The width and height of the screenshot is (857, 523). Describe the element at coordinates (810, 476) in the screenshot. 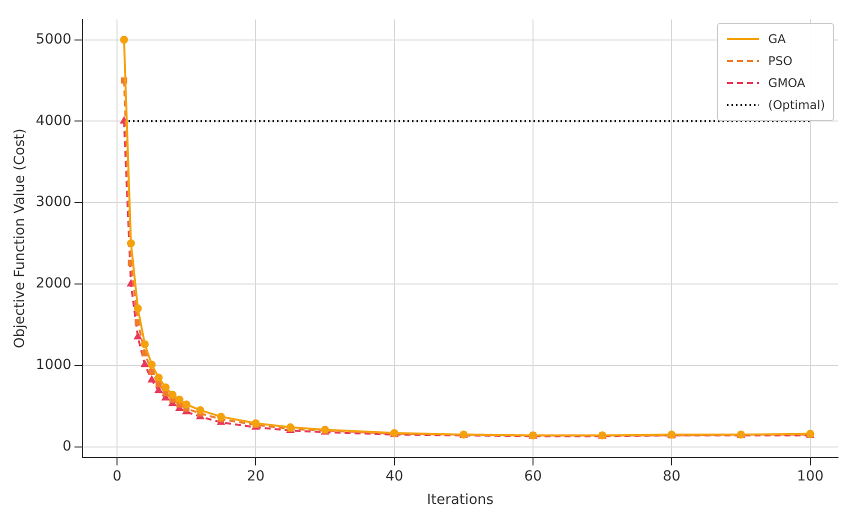

I see `x-tick-label: 100` at that location.